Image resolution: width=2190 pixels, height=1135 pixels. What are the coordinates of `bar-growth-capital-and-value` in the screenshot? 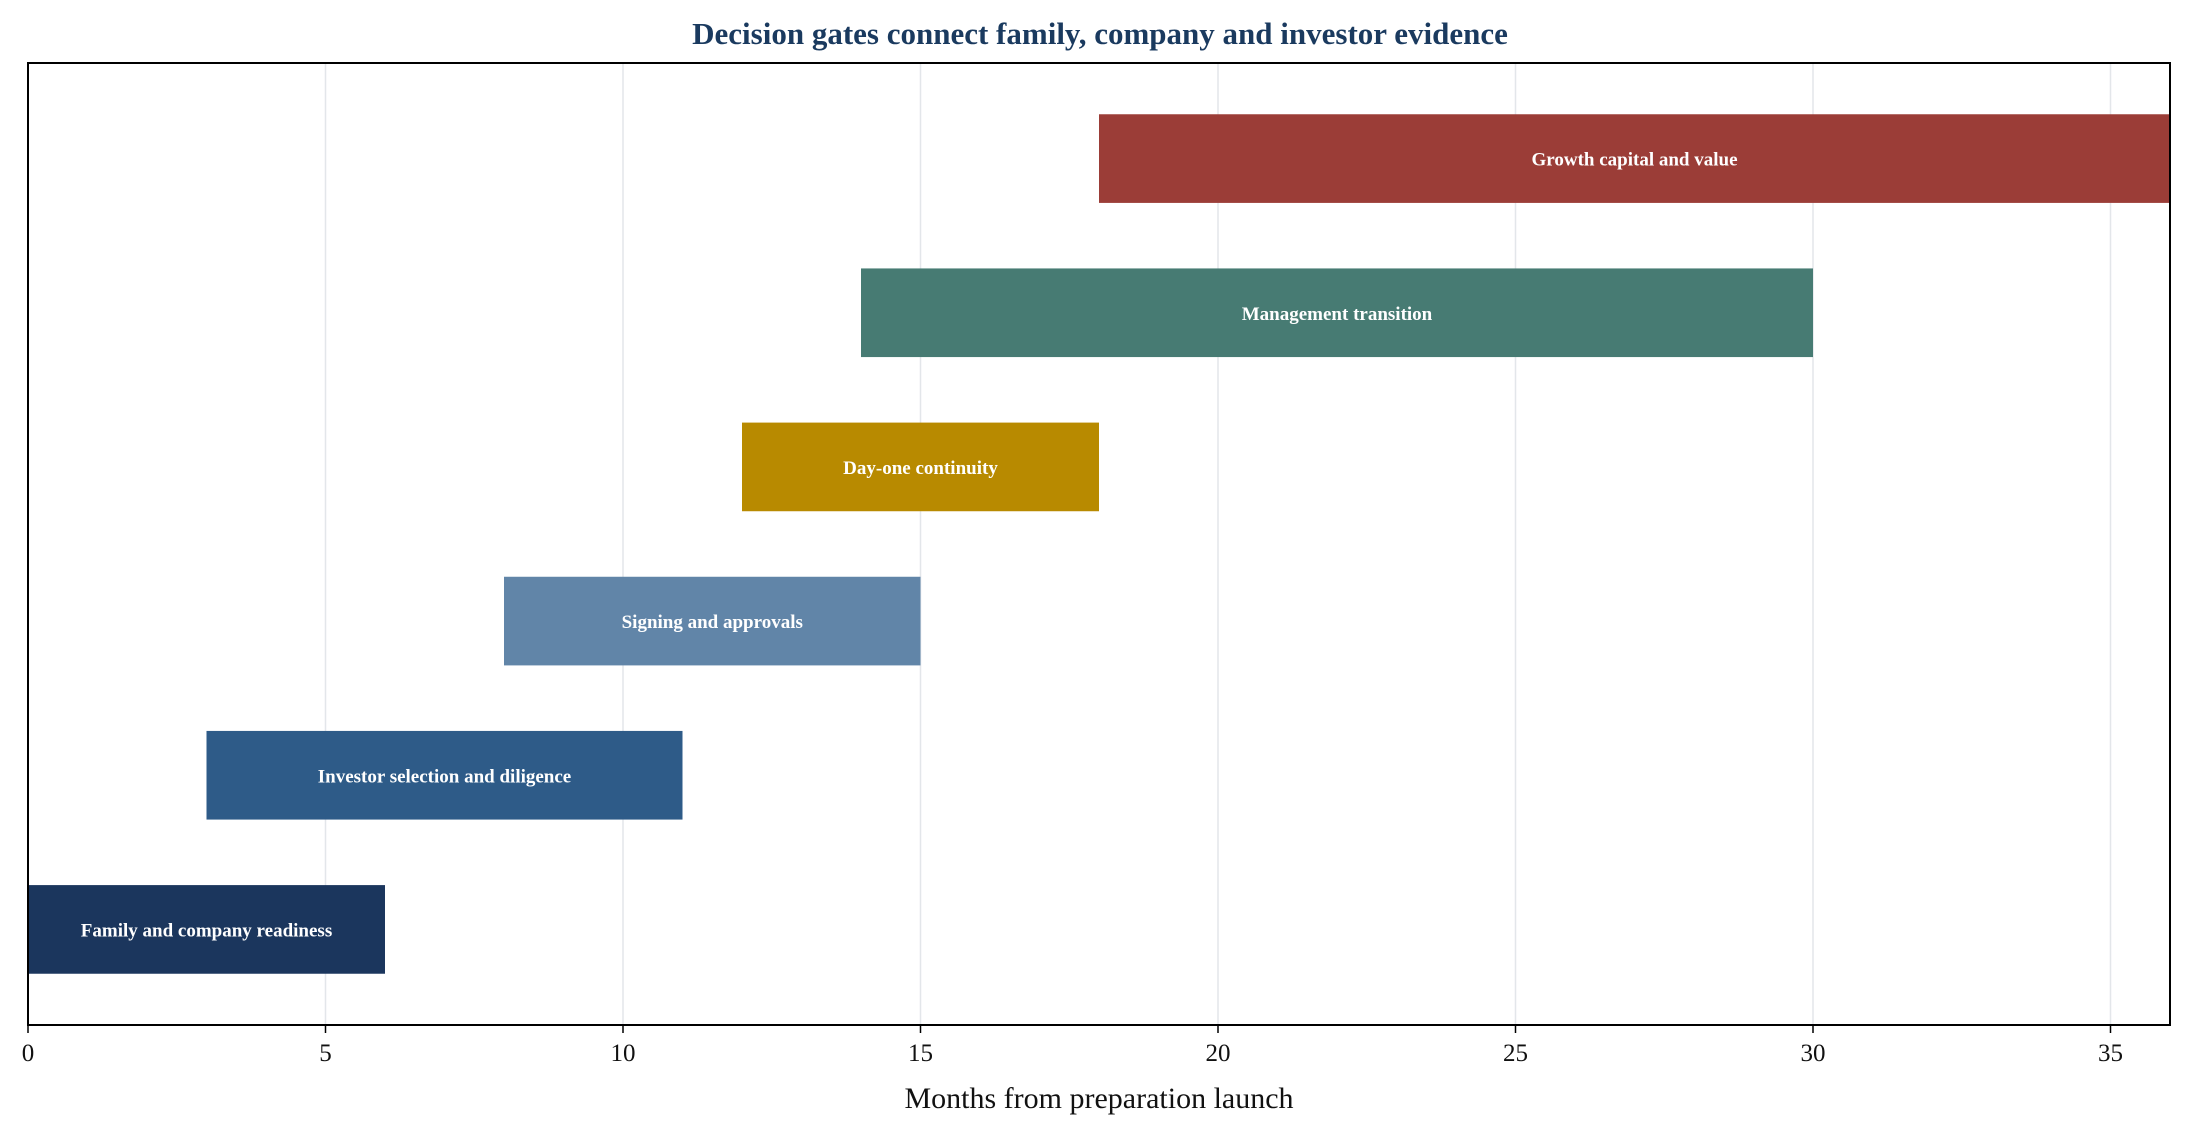 It's located at (1634, 158).